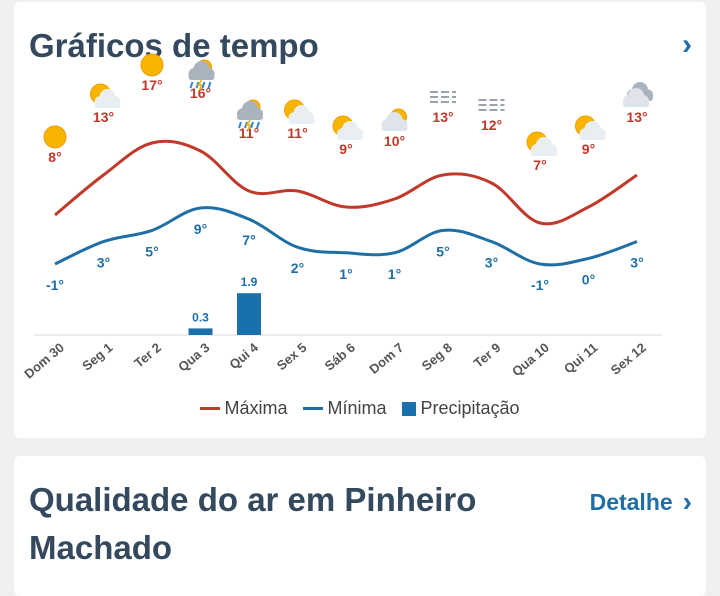 Image resolution: width=720 pixels, height=596 pixels. I want to click on air-quality-title: Qualidade do ar em Pinheiro Machado, so click(253, 523).